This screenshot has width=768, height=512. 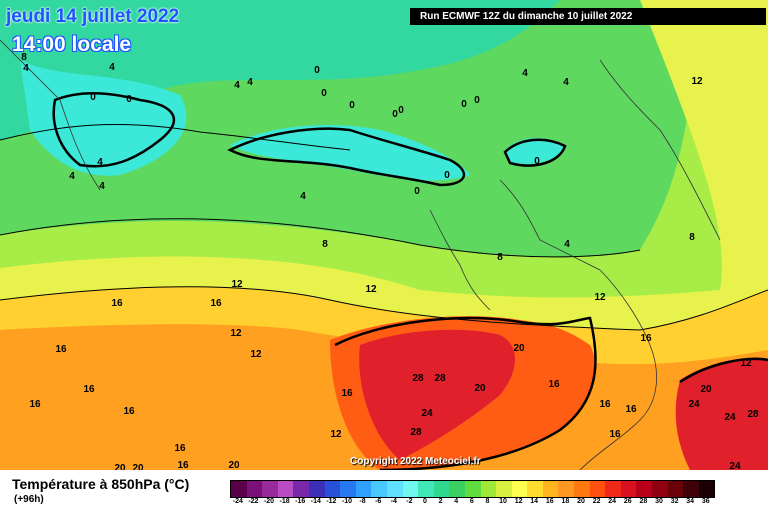 I want to click on scale-tick-label: 2, so click(x=440, y=501).